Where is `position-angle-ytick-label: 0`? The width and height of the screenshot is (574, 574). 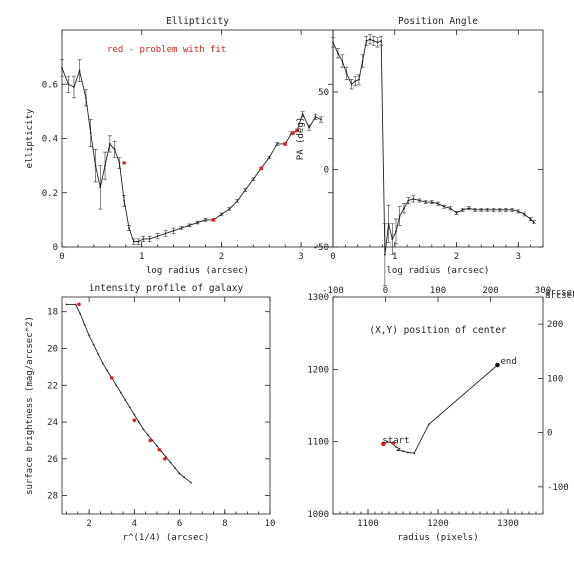
position-angle-ytick-label: 0 is located at coordinates (326, 171).